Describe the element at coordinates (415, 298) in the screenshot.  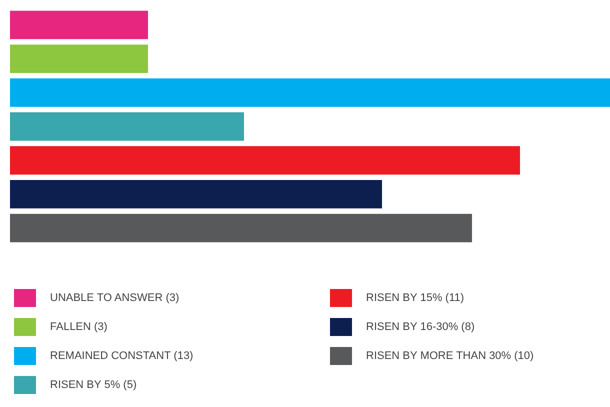
I see `legend-label: RISEN BY 15% (11)` at that location.